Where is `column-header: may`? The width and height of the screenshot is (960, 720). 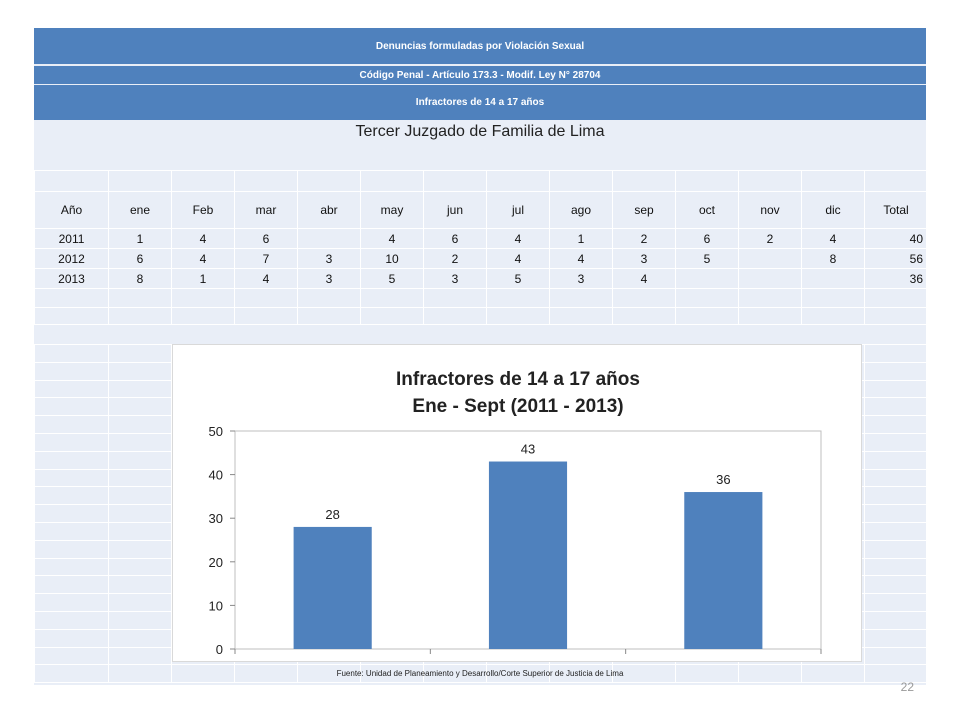
column-header: may is located at coordinates (392, 210).